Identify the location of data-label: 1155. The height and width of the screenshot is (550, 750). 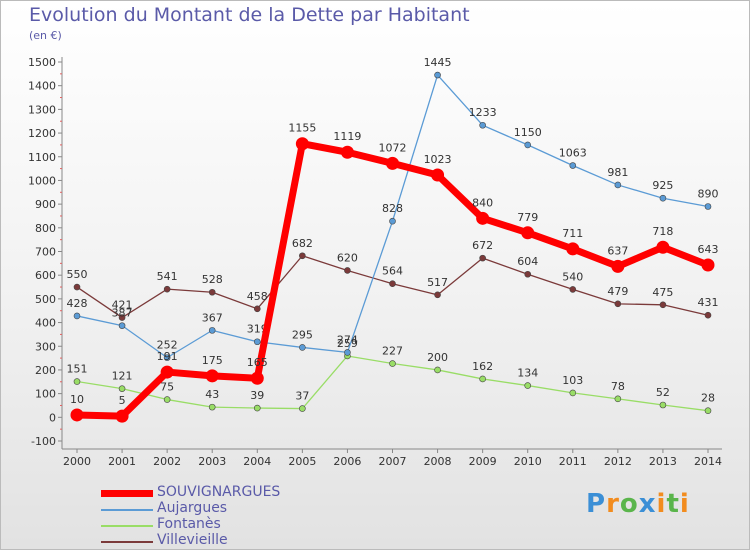
(302, 128).